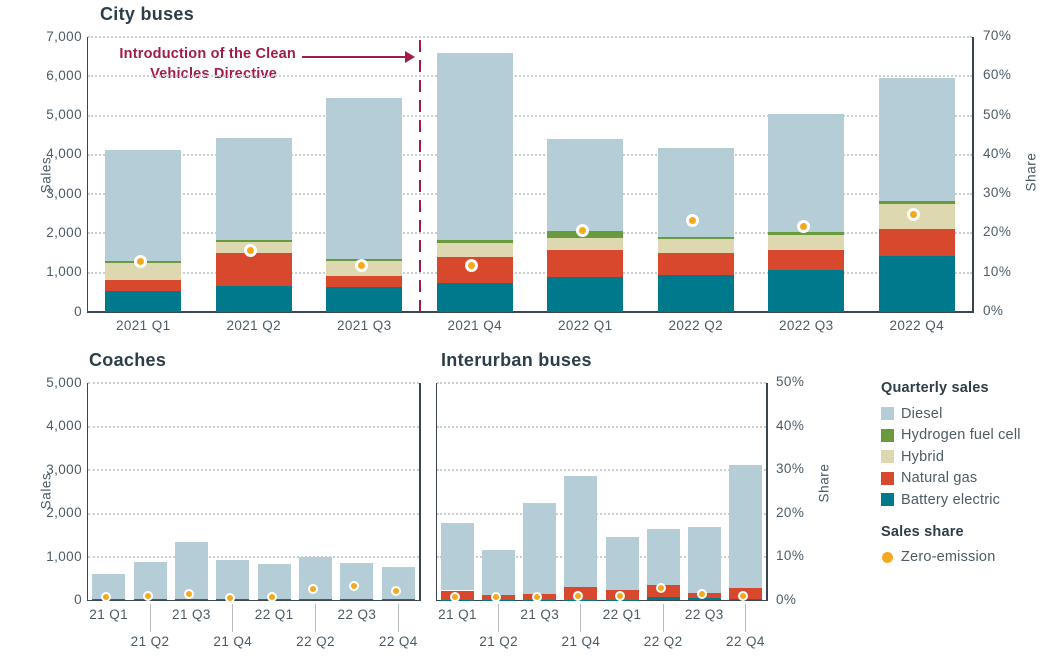 The height and width of the screenshot is (663, 1054). I want to click on share-tick-label: 20%, so click(997, 232).